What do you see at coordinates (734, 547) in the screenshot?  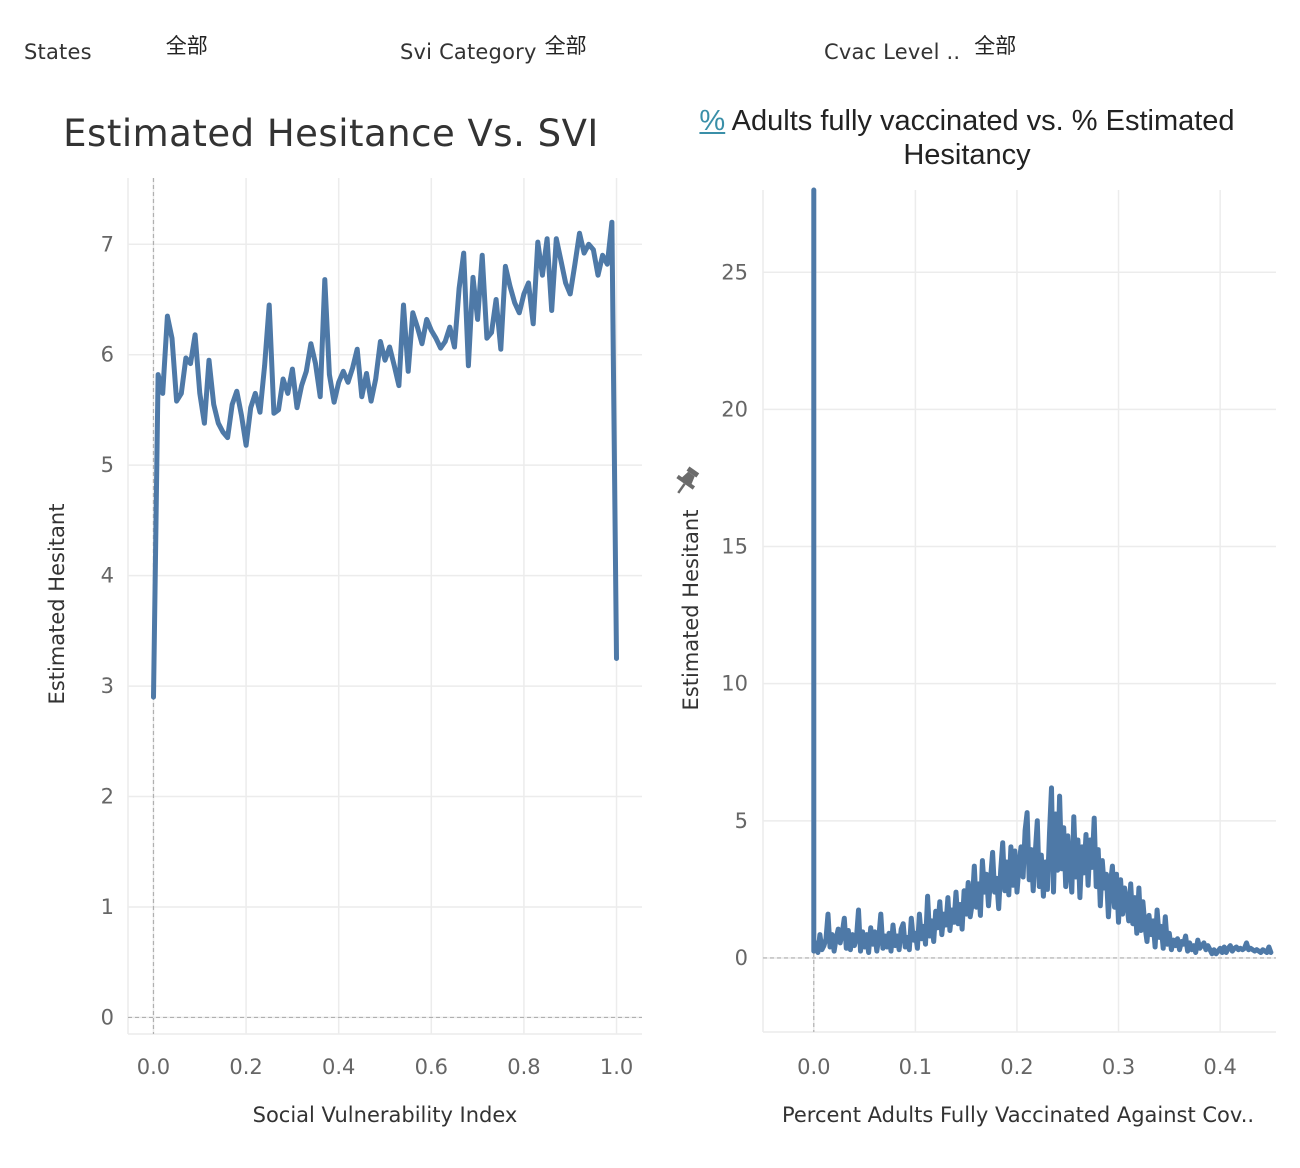 I see `y-tick-label: 15` at bounding box center [734, 547].